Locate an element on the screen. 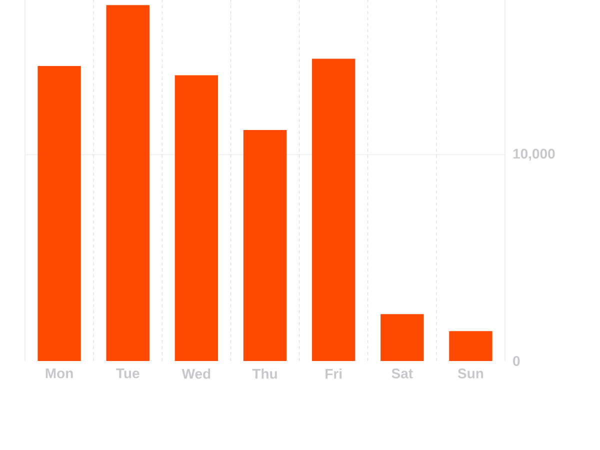  x-tick-label: Sat is located at coordinates (402, 373).